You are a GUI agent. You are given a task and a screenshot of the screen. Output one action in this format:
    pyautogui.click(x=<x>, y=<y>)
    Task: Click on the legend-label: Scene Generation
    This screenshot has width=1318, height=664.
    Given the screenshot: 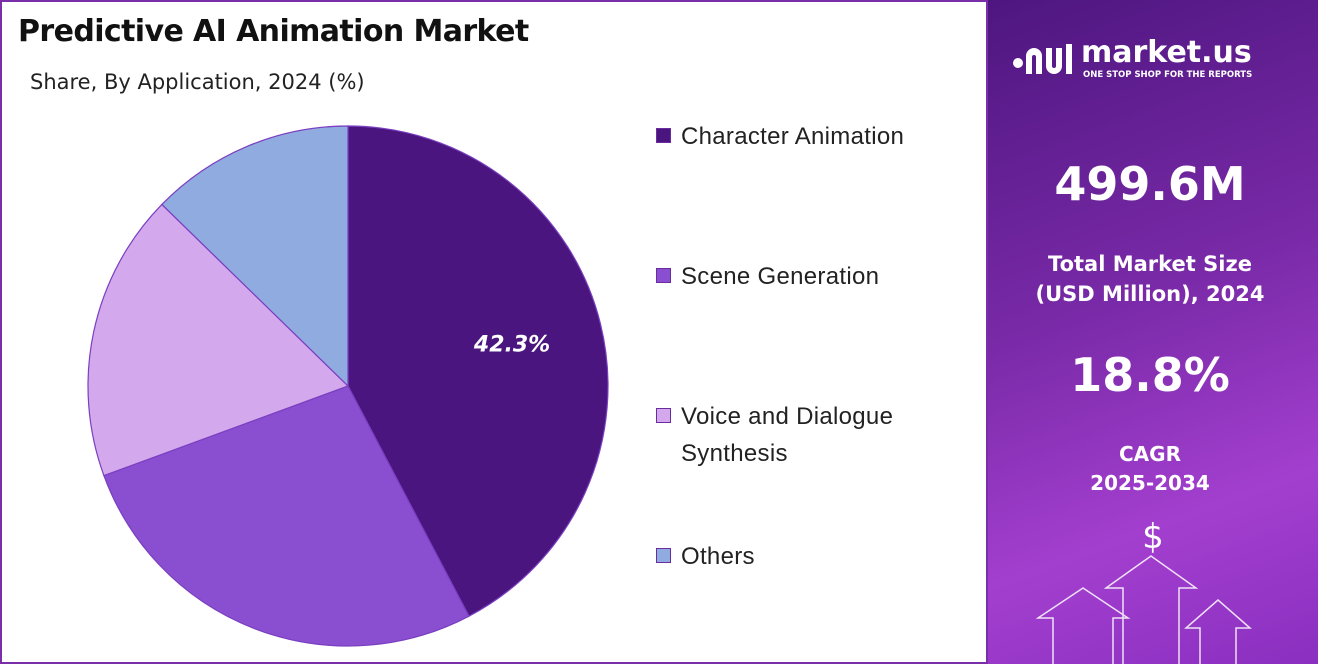 What is the action you would take?
    pyautogui.click(x=780, y=276)
    